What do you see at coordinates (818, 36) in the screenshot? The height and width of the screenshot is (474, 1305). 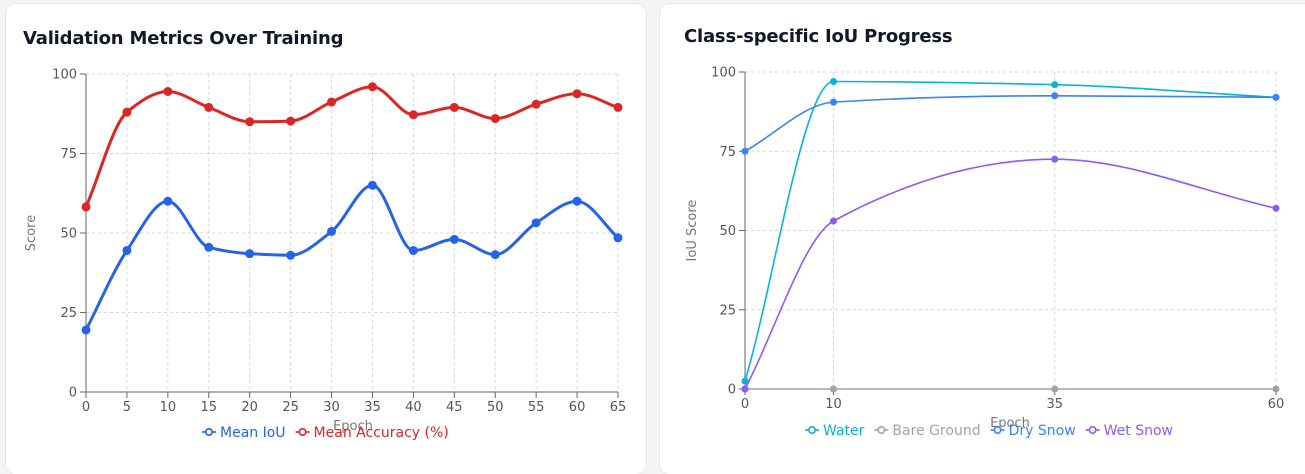 I see `chart-title: Class-specific IoU Progress` at bounding box center [818, 36].